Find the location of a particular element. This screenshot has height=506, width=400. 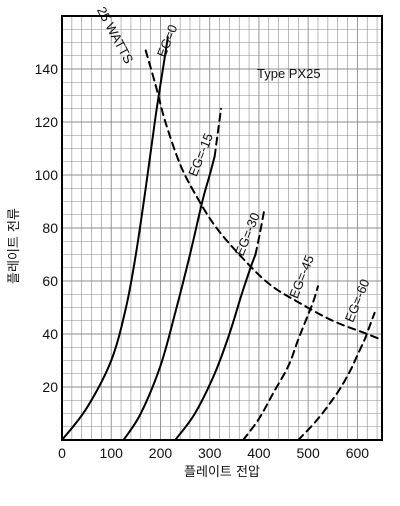

x-axis-ticks: 0 100 200 300 400 500 600 is located at coordinates (213, 453).